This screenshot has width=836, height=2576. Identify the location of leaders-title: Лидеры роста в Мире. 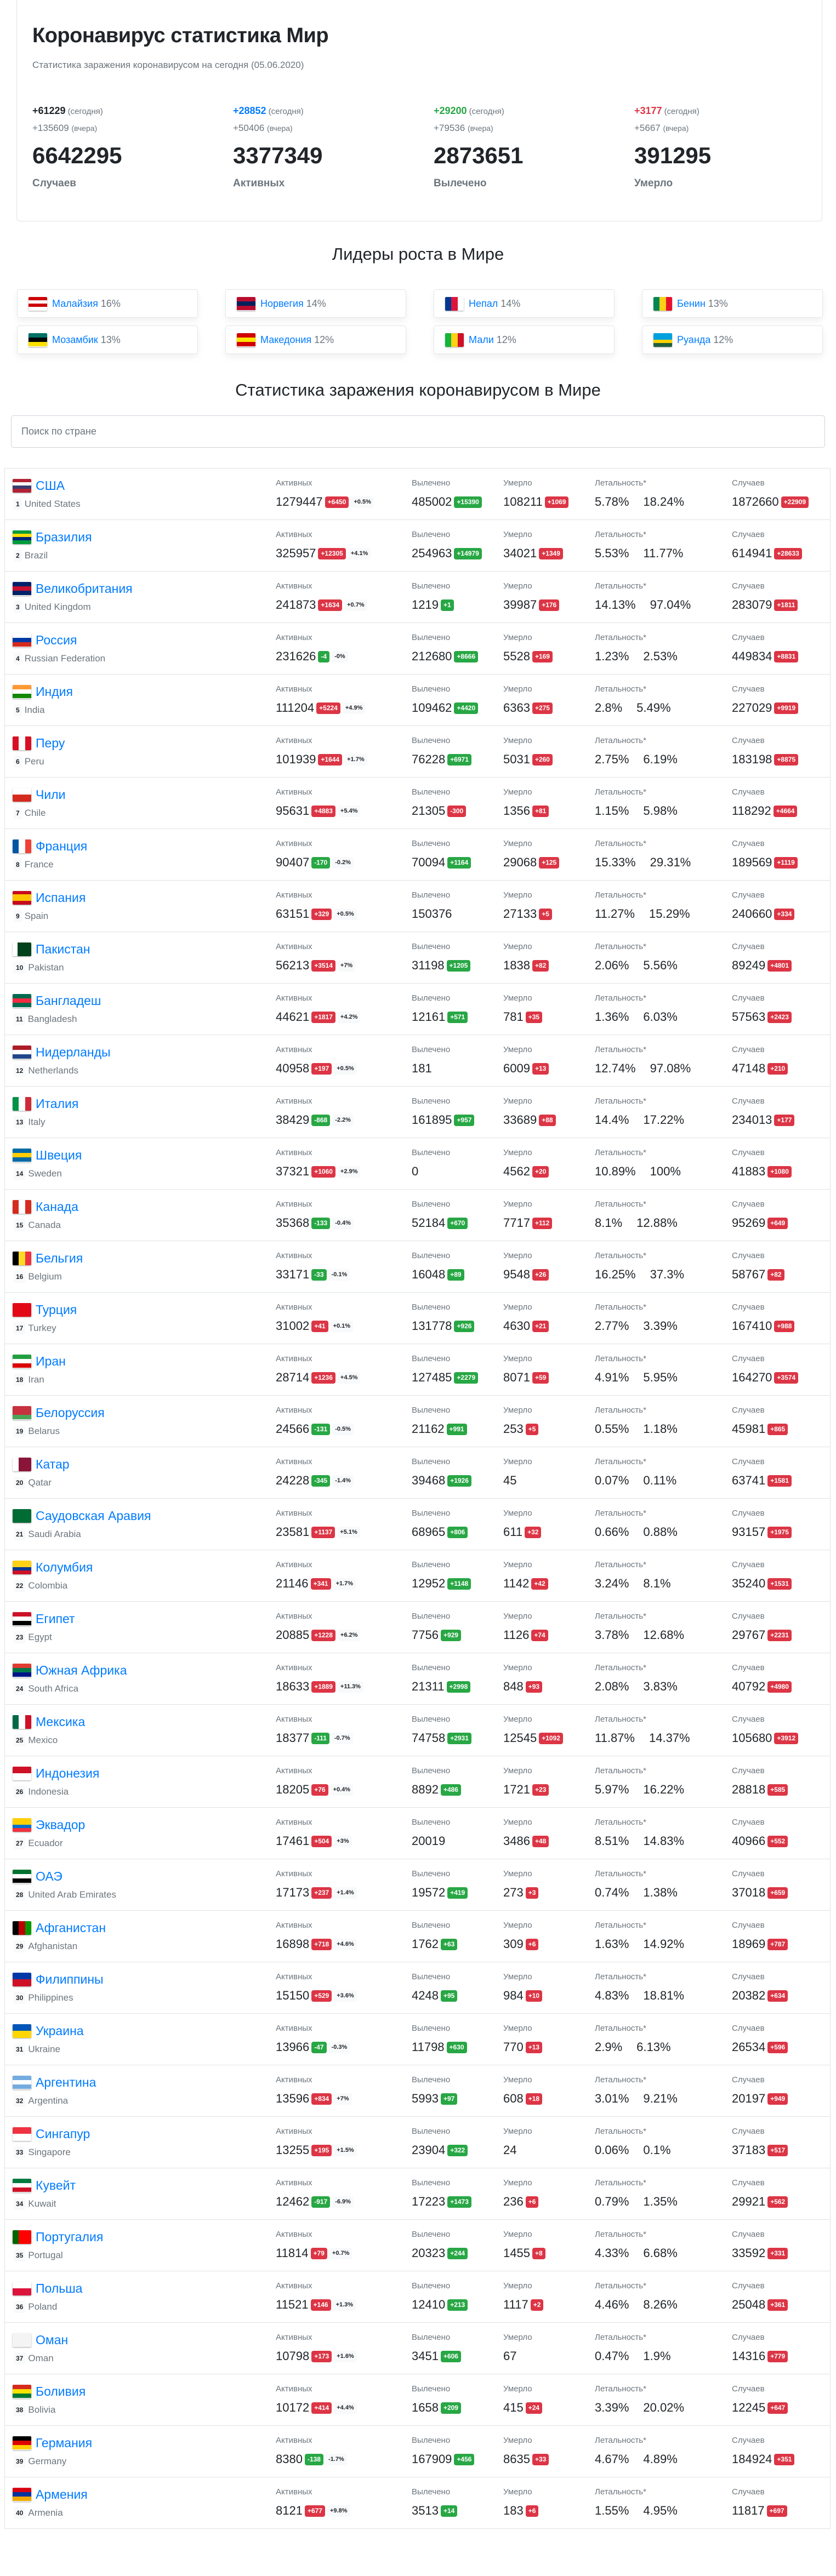
(418, 254).